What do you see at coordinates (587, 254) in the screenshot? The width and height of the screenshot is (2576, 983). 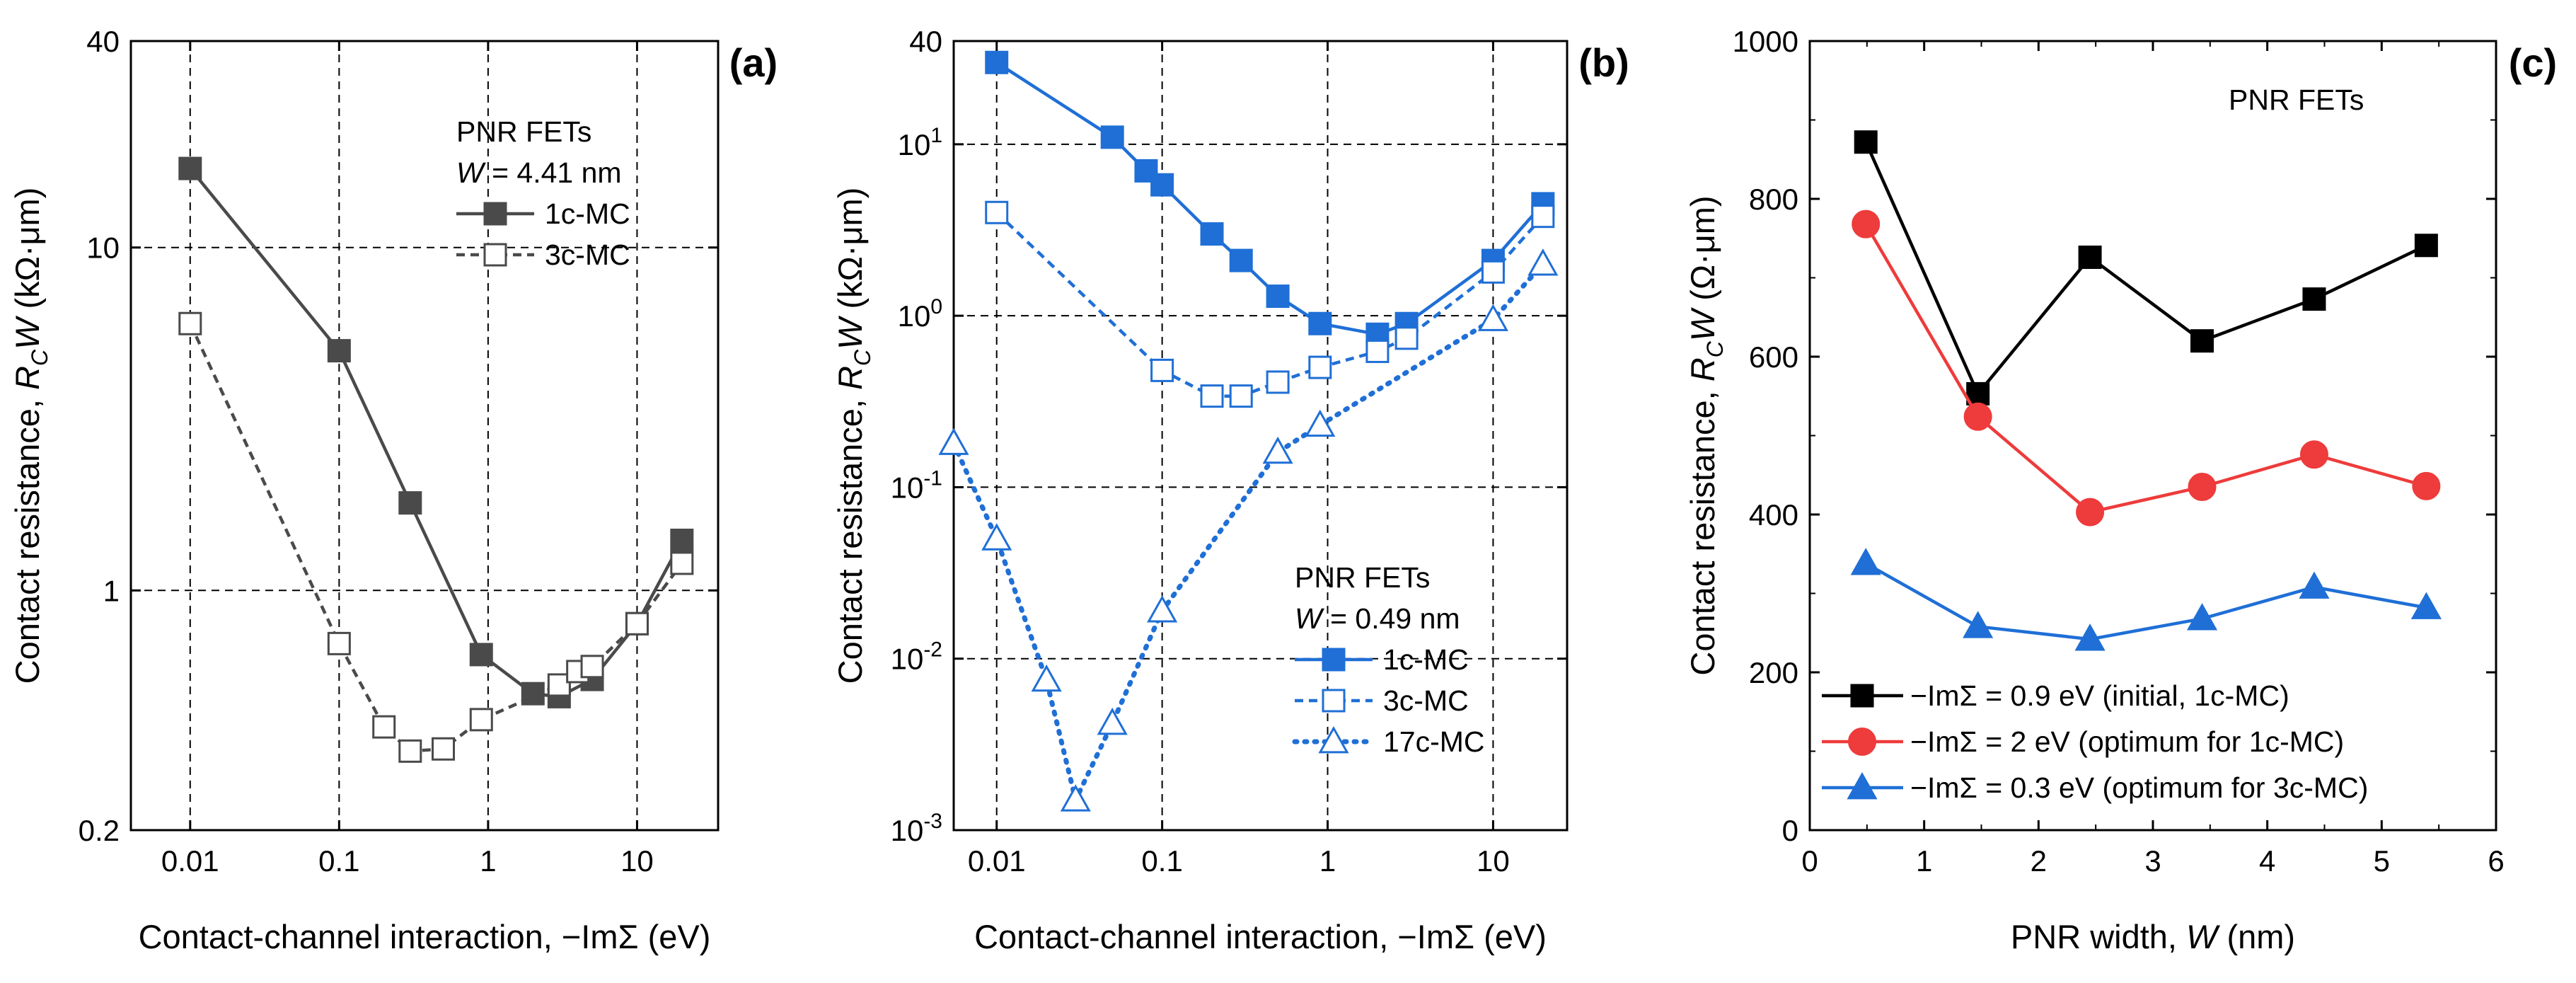 I see `legend-label: 3c-MC` at bounding box center [587, 254].